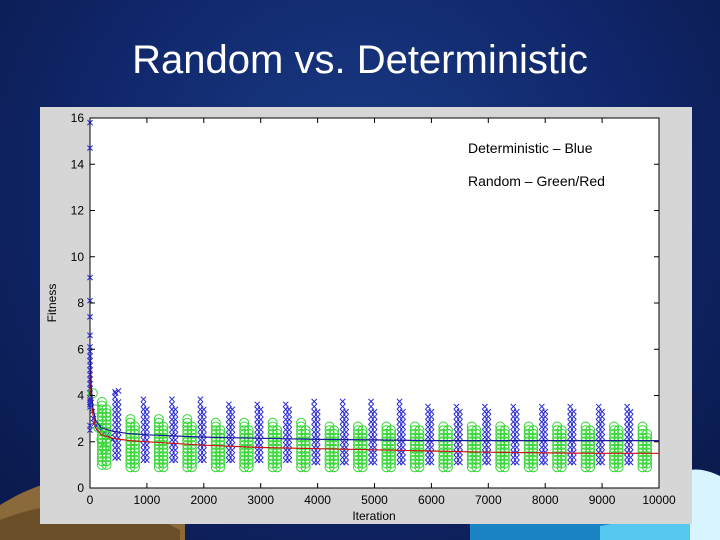 Image resolution: width=720 pixels, height=540 pixels. Describe the element at coordinates (80, 303) in the screenshot. I see `y-tick-label: 8` at that location.